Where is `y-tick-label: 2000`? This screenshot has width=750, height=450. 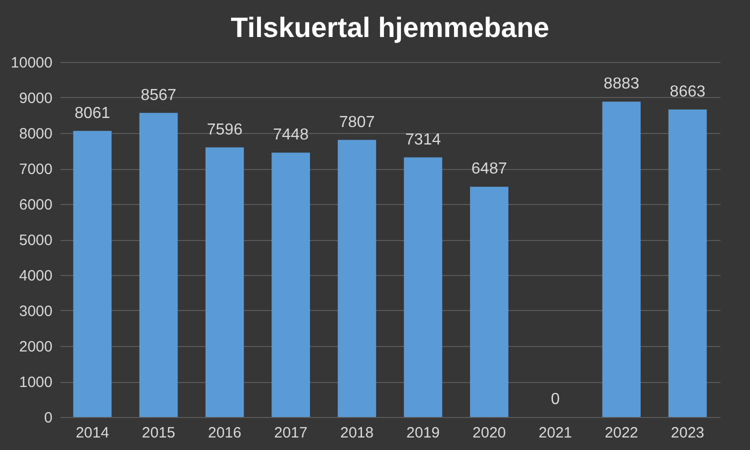 y-tick-label: 2000 is located at coordinates (35, 347).